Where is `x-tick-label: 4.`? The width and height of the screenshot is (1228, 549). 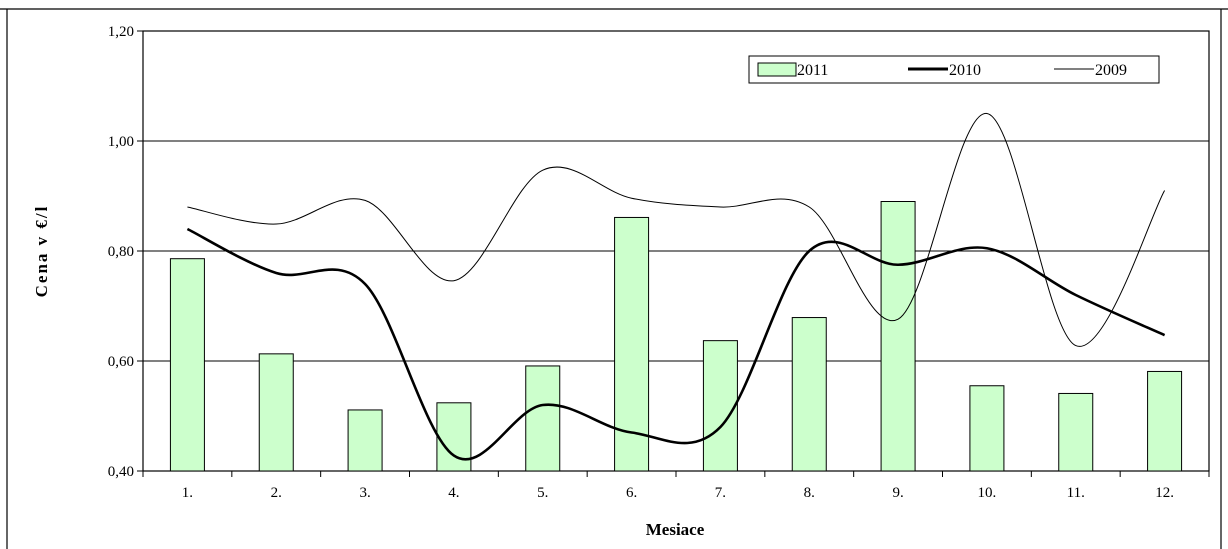
x-tick-label: 4. is located at coordinates (453, 493).